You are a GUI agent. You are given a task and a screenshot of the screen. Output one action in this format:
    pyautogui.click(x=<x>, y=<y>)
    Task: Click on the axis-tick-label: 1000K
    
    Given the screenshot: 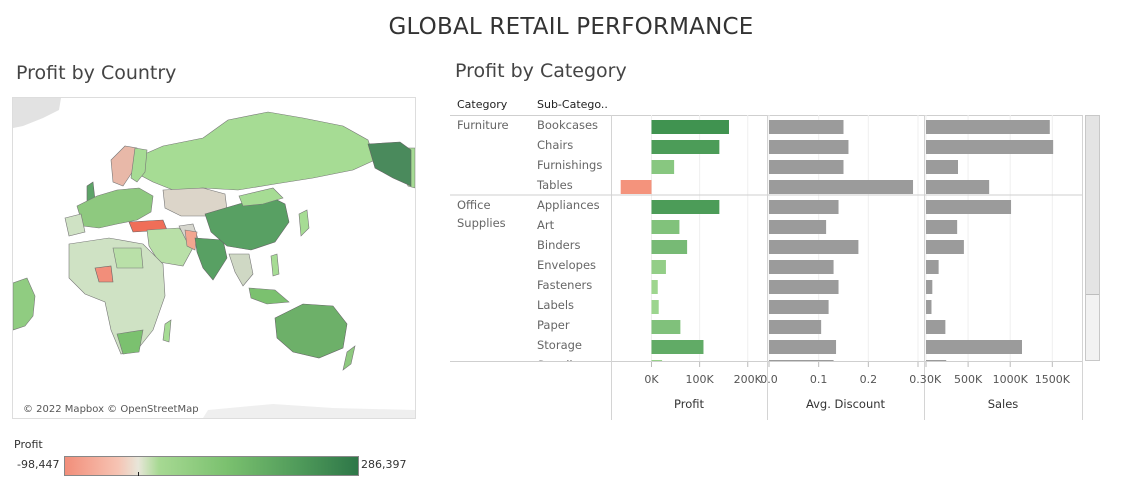 What is the action you would take?
    pyautogui.click(x=1011, y=379)
    